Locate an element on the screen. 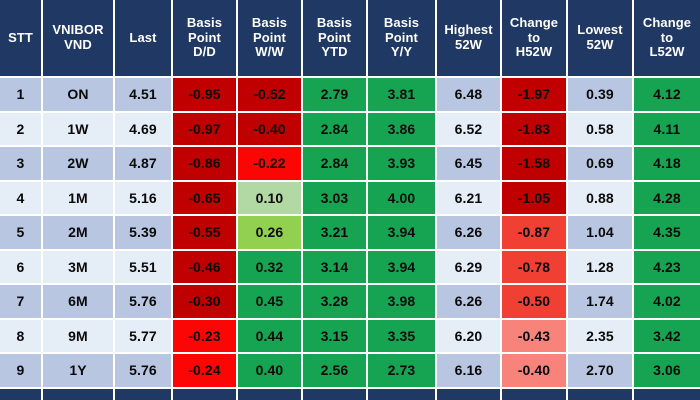 This screenshot has height=400, width=700. cell-bp-yy-row9: 2.73 is located at coordinates (401, 370).